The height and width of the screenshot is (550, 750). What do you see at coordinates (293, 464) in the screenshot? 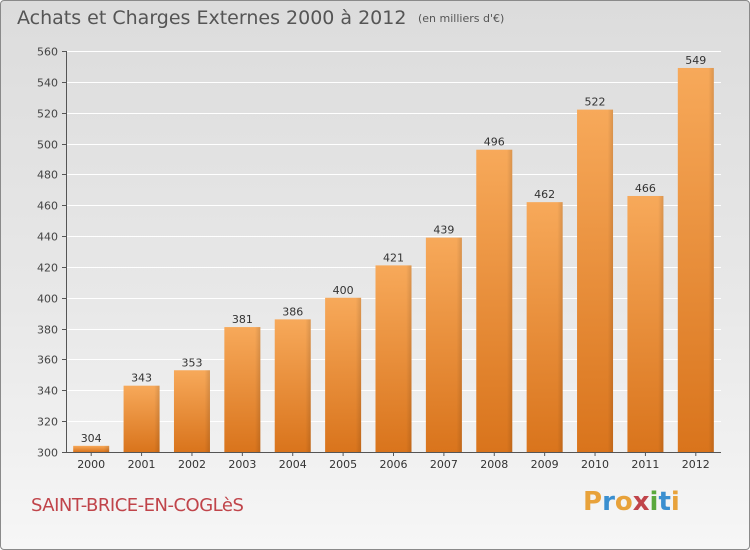
I see `x-tick-label: 2004` at bounding box center [293, 464].